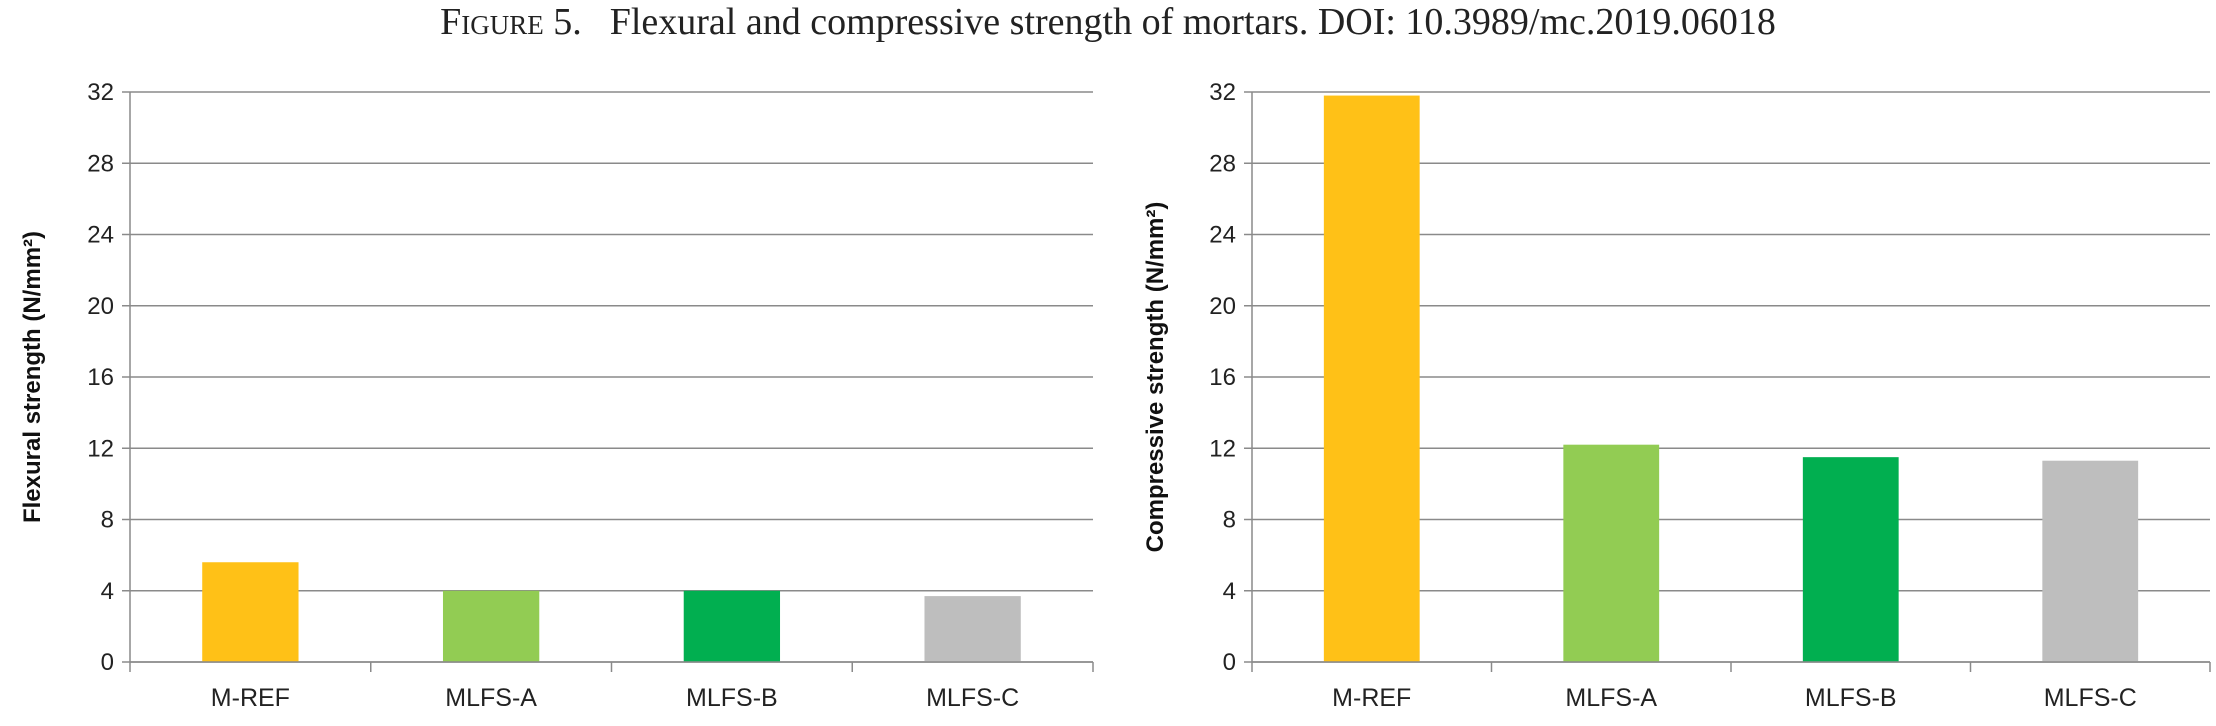 Image resolution: width=2216 pixels, height=726 pixels. What do you see at coordinates (1155, 377) in the screenshot?
I see `y-axis-label: Compressive strength (N/mm²)` at bounding box center [1155, 377].